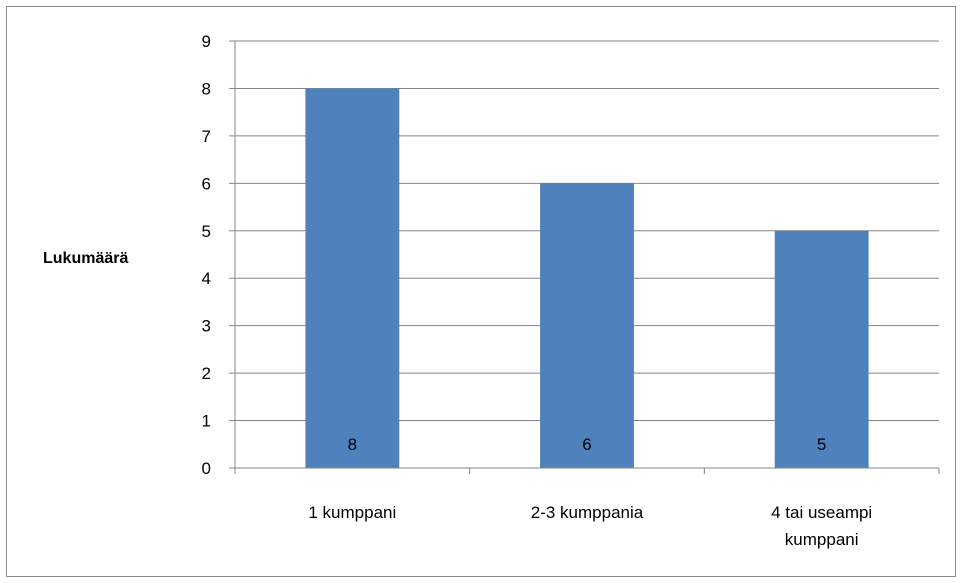 This screenshot has width=963, height=583. Describe the element at coordinates (206, 231) in the screenshot. I see `y-tick-label: 5` at that location.